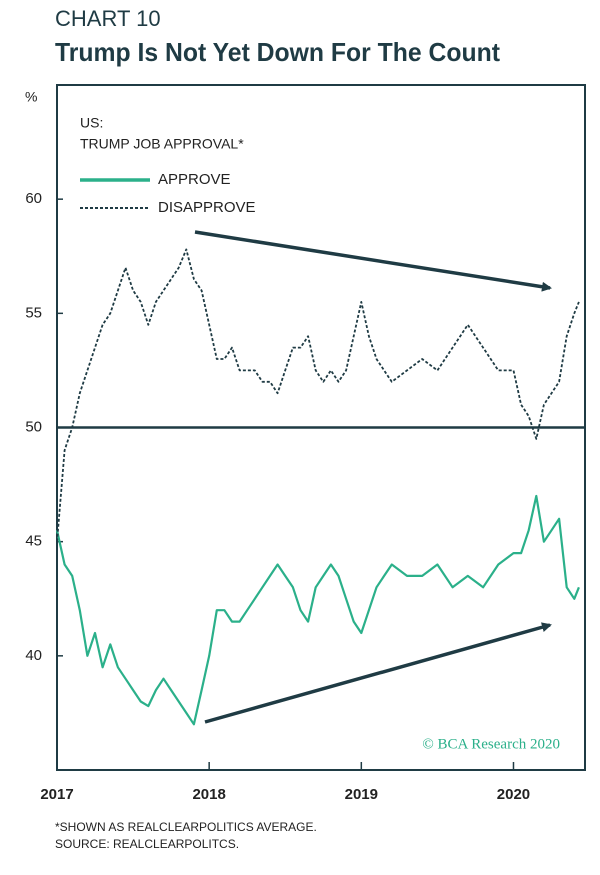  I want to click on chart-title: Trump Is Not Yet Down For The Count, so click(277, 52).